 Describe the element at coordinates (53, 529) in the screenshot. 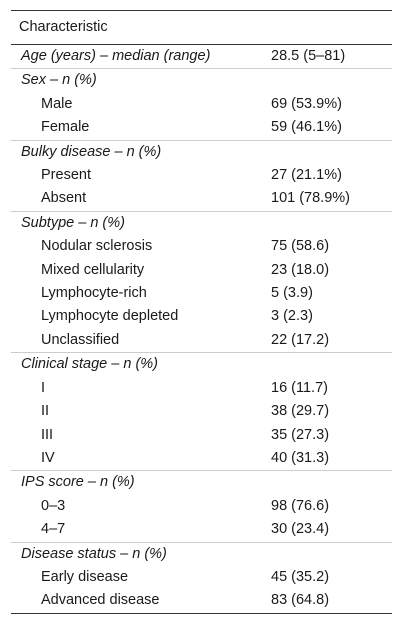

I see `row-label: 4–7` at that location.